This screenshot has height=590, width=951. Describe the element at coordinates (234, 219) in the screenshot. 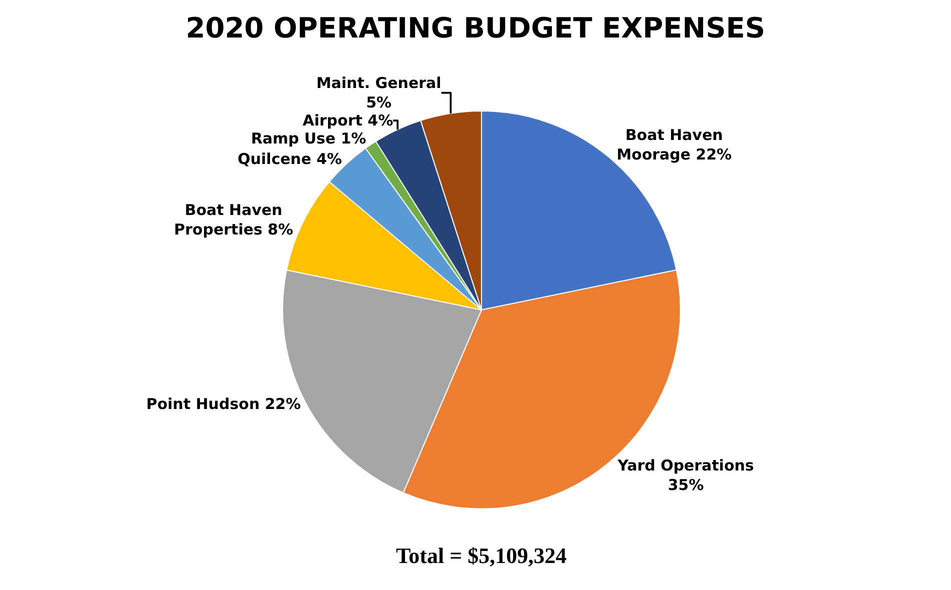

I see `slice-label: Boat Haven Properties 8%` at that location.